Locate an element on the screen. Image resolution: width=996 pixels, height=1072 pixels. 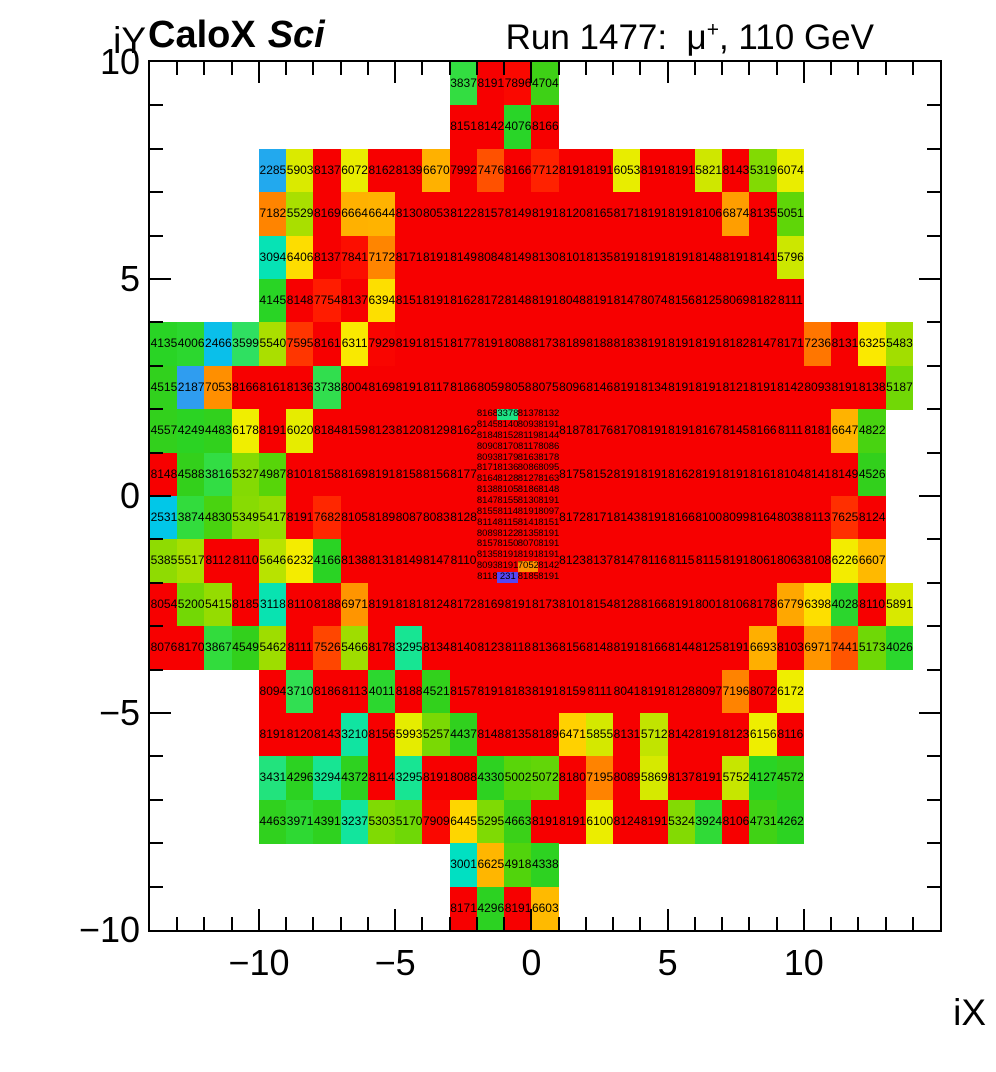
heatmap-cell: 6874 is located at coordinates (736, 214).